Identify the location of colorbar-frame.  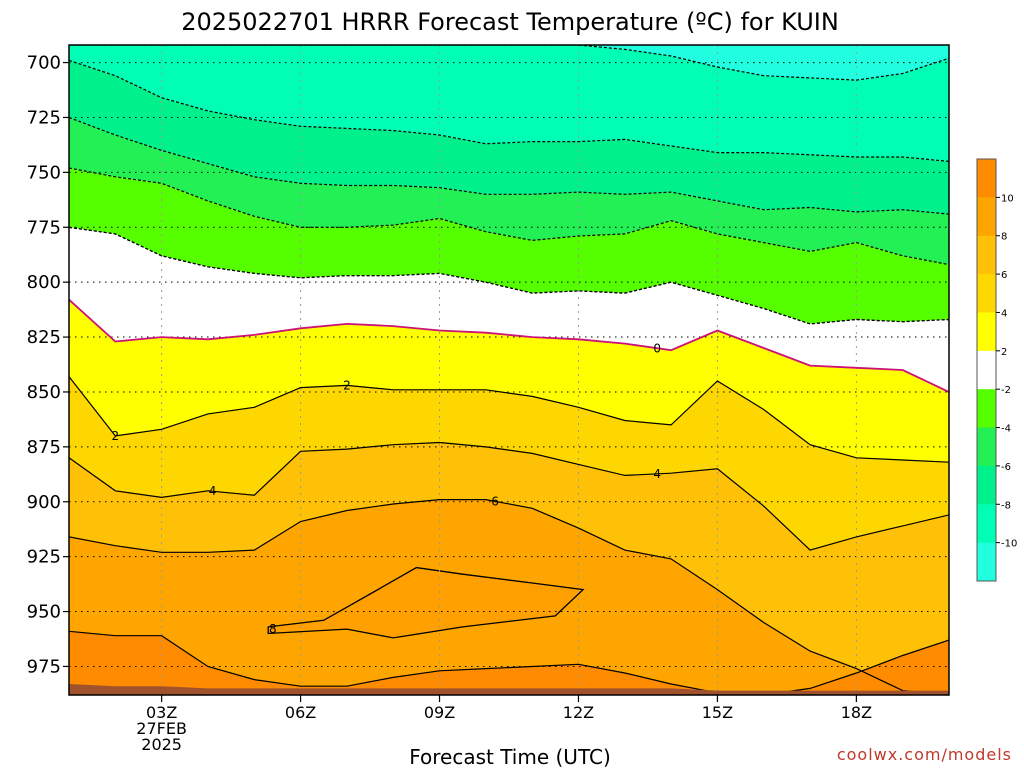
(986, 370).